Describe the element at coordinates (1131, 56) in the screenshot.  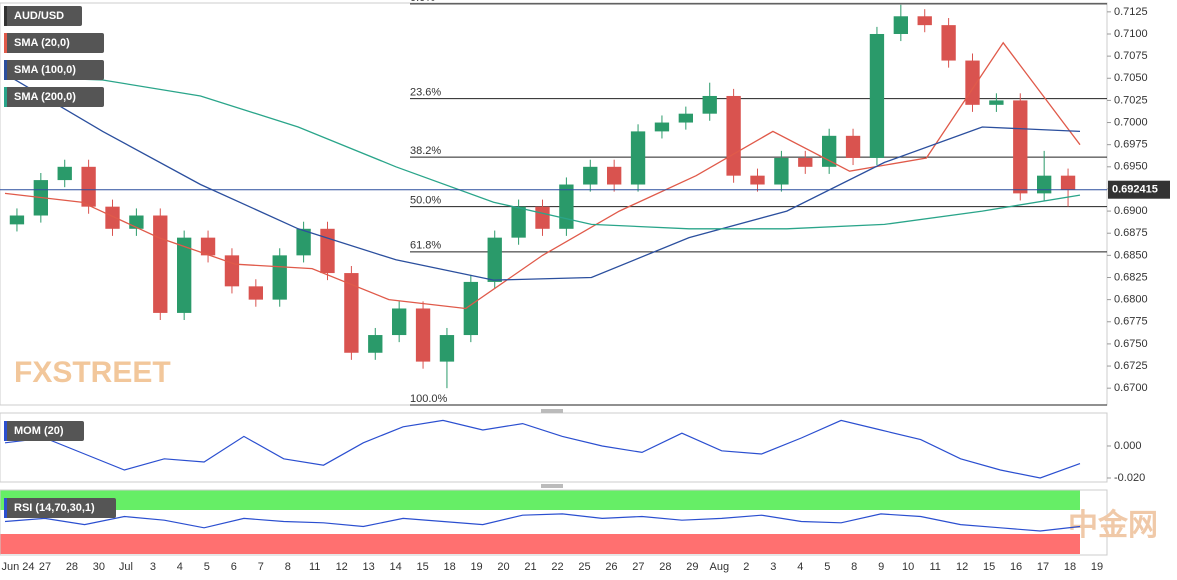
I see `y-tick-label: 0.7075` at that location.